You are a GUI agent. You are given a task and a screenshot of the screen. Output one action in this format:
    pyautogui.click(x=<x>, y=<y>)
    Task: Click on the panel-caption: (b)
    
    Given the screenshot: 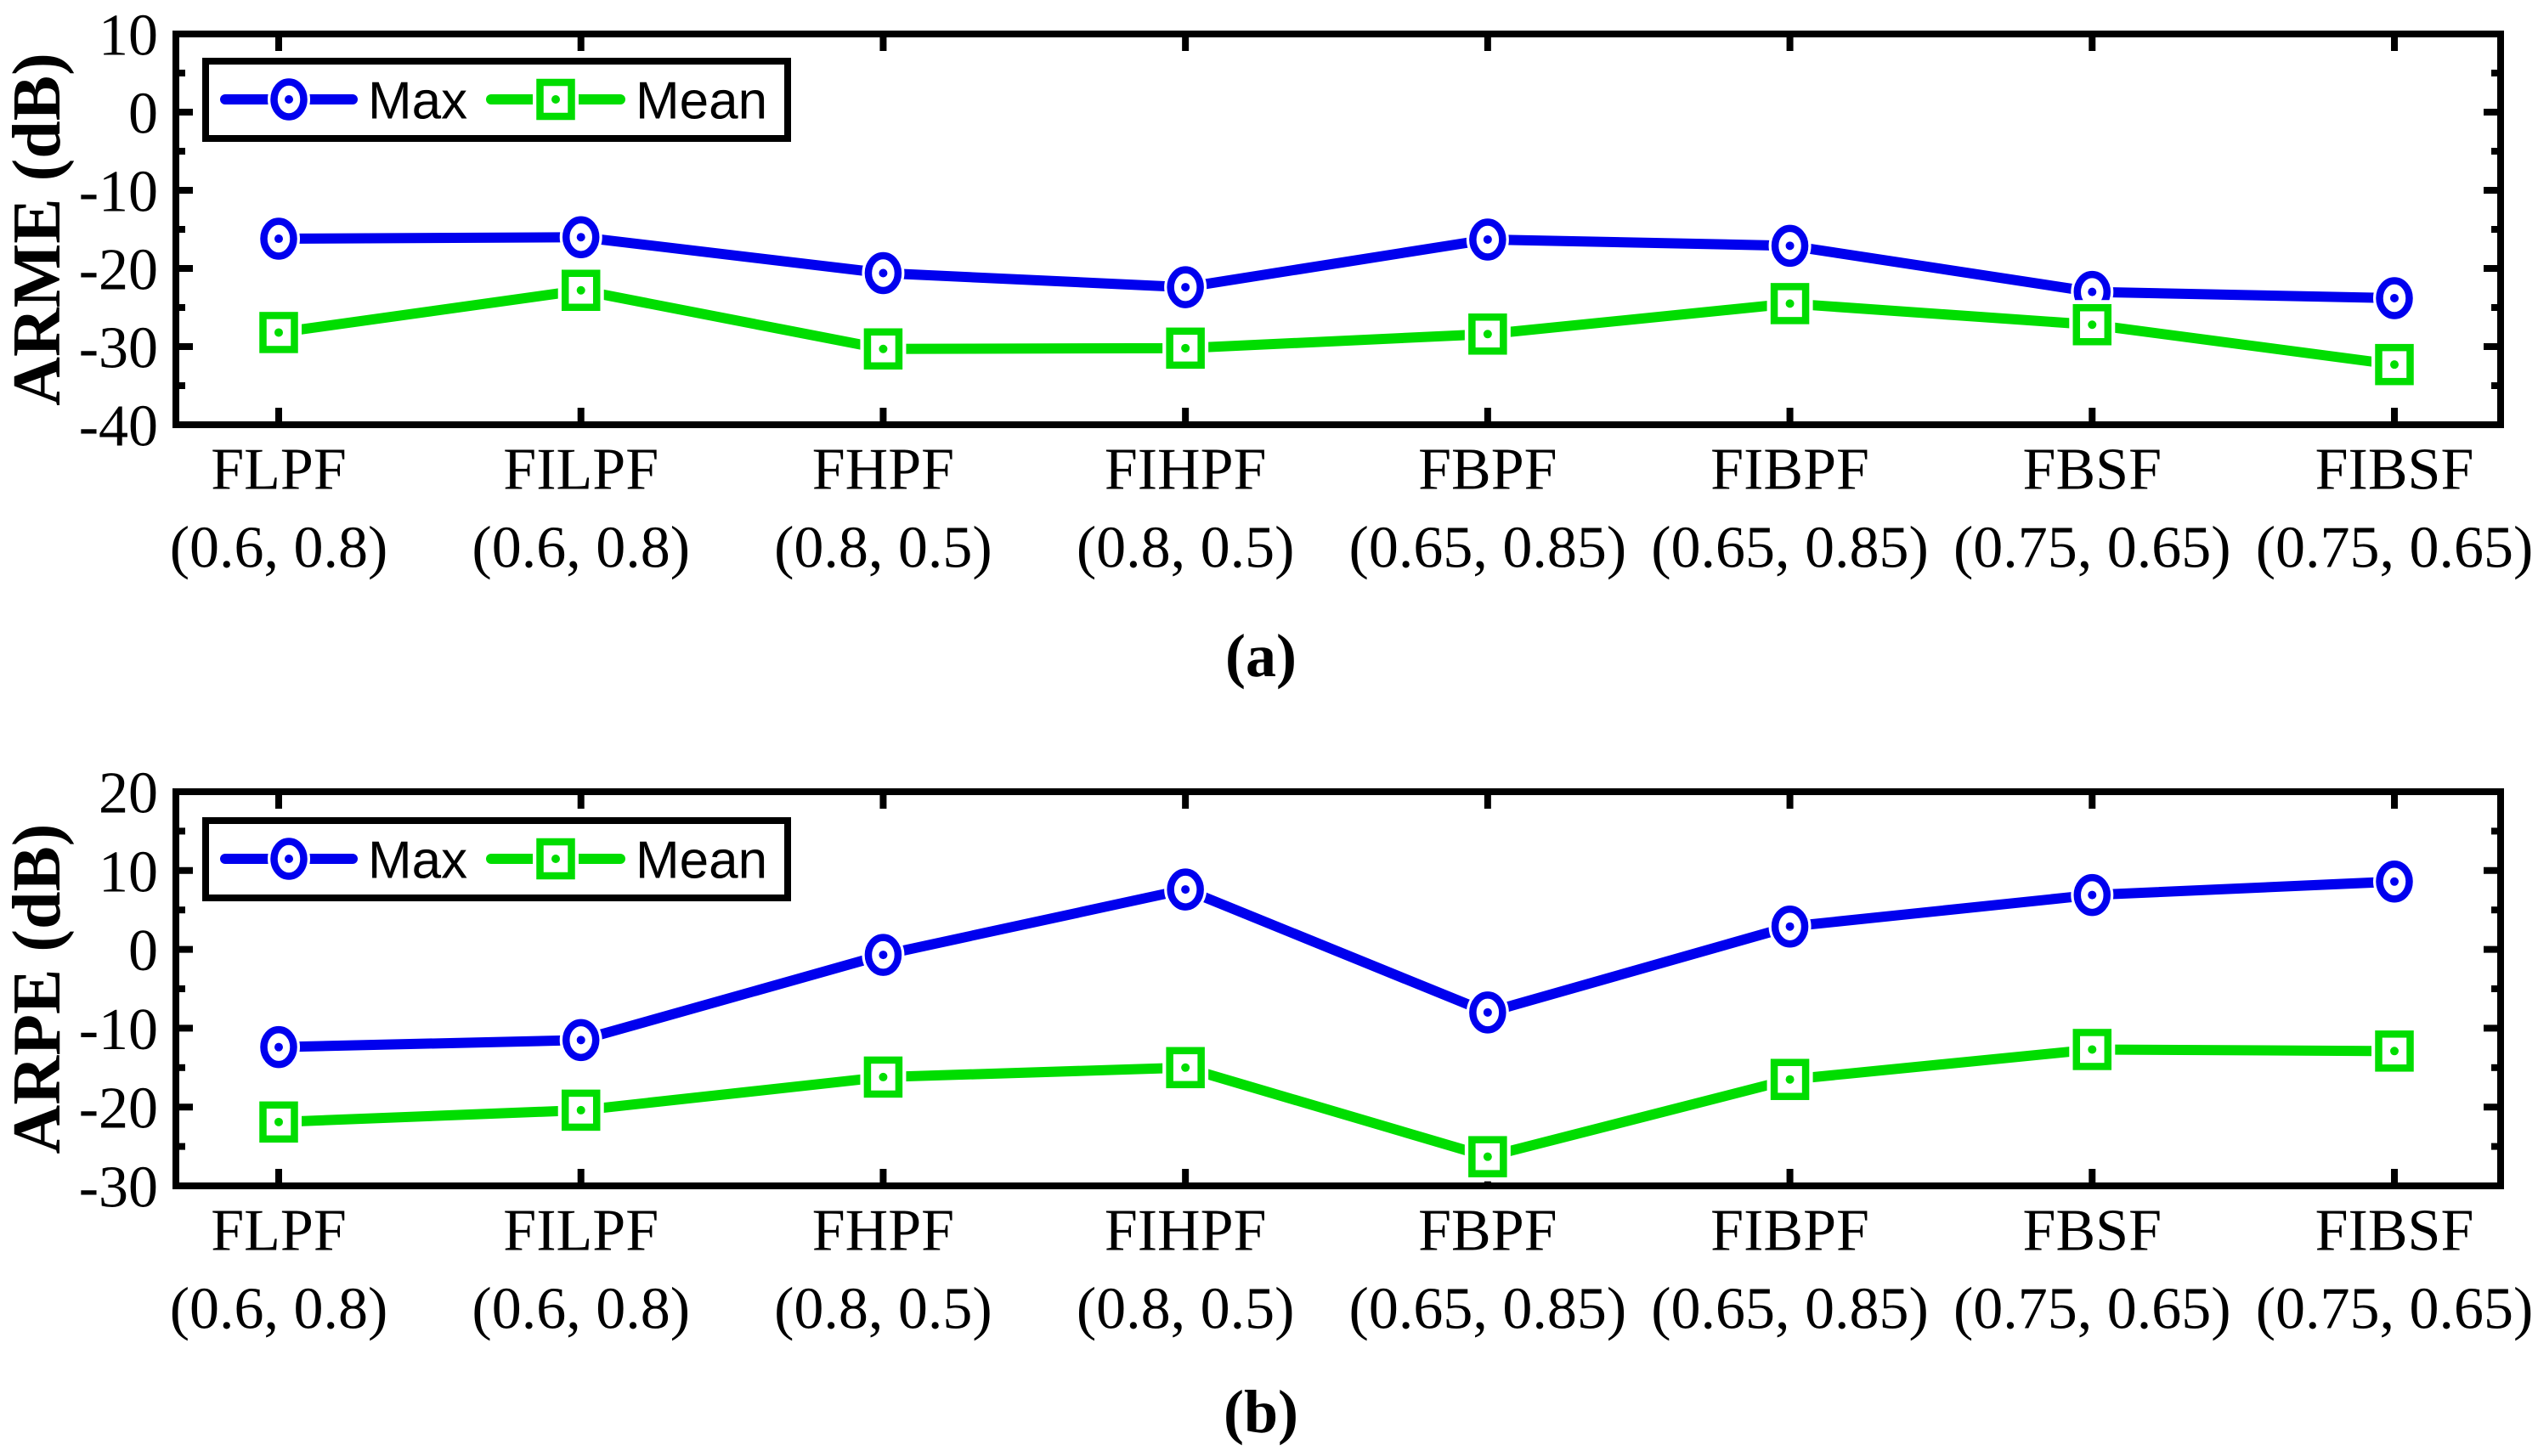 What is the action you would take?
    pyautogui.click(x=1261, y=1412)
    